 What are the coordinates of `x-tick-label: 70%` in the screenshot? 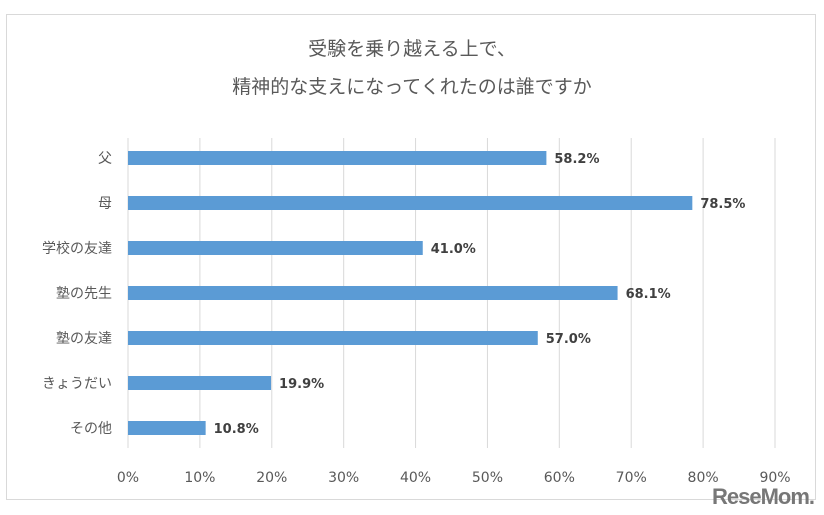 It's located at (631, 478).